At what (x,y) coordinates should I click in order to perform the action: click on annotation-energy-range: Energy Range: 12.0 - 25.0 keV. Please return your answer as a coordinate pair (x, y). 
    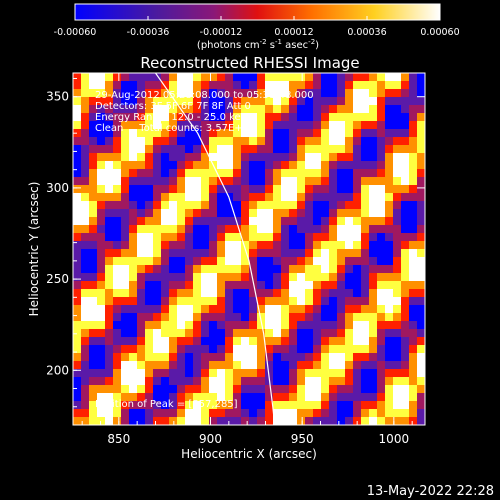
    Looking at the image, I should click on (171, 117).